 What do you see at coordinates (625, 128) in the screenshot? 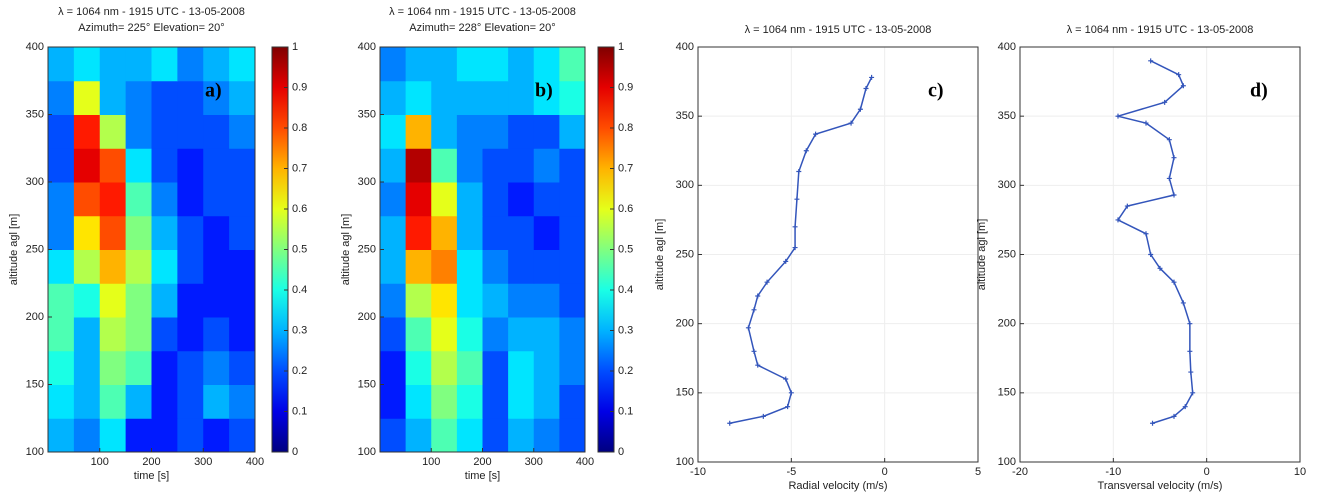
I see `colorbar-tick-label: 0.8` at bounding box center [625, 128].